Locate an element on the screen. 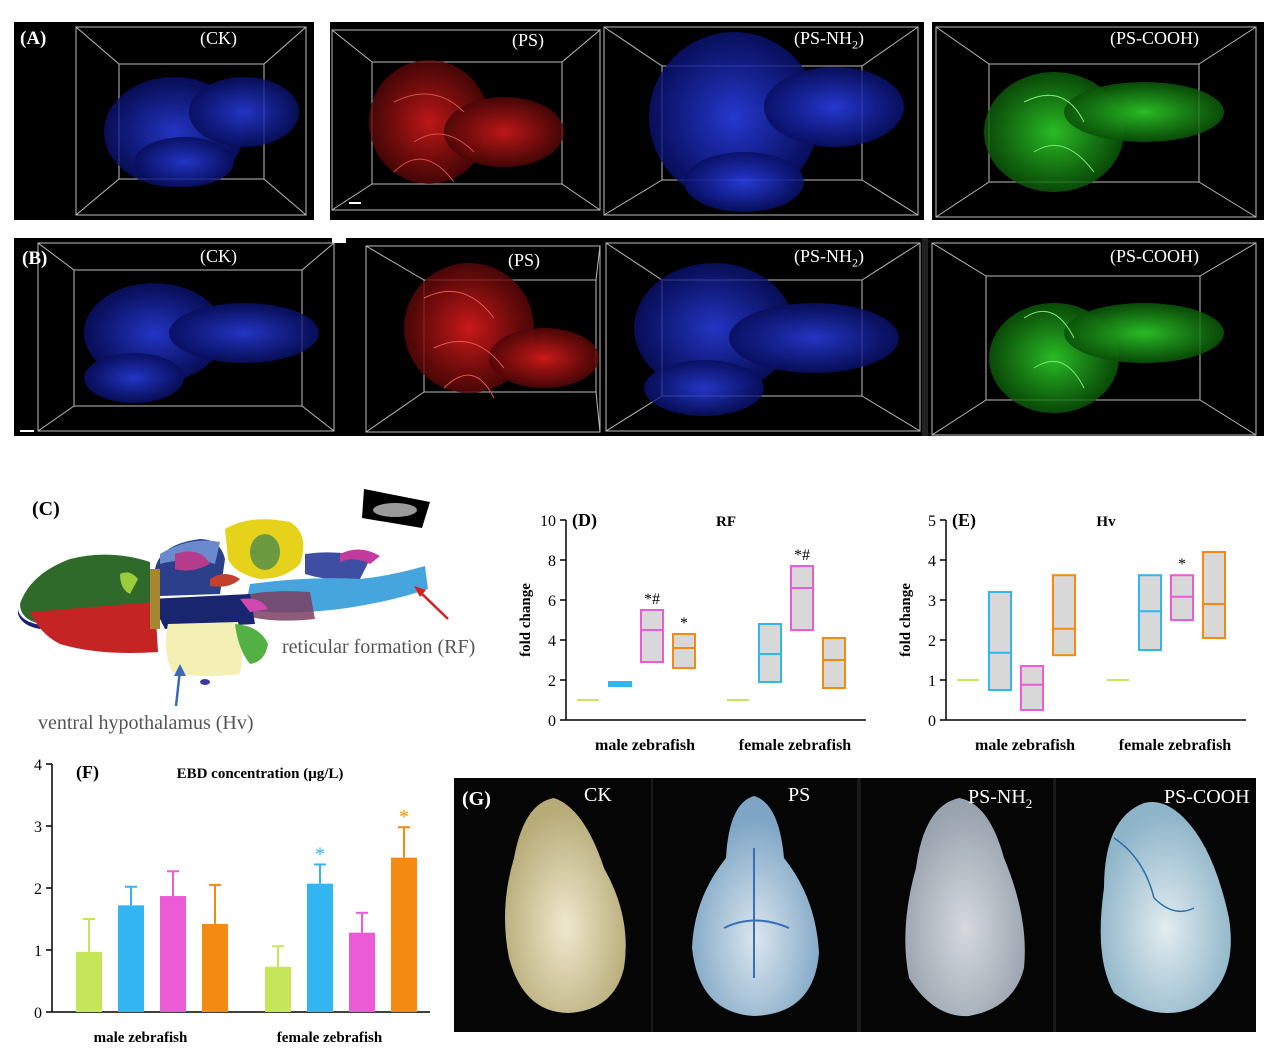 This screenshot has height=1057, width=1280. y-tick-label: 6 is located at coordinates (552, 601).